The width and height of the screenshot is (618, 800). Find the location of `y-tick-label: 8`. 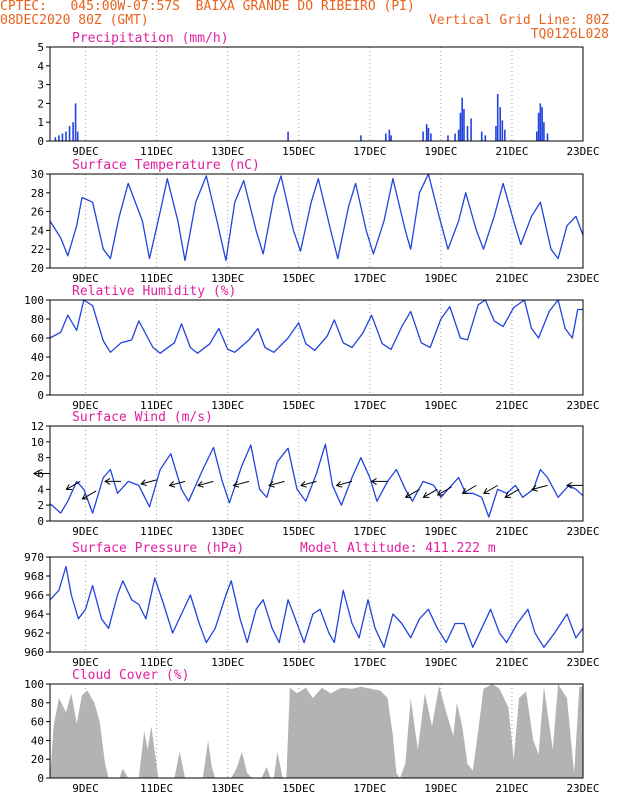

y-tick-label: 8 is located at coordinates (40, 458).